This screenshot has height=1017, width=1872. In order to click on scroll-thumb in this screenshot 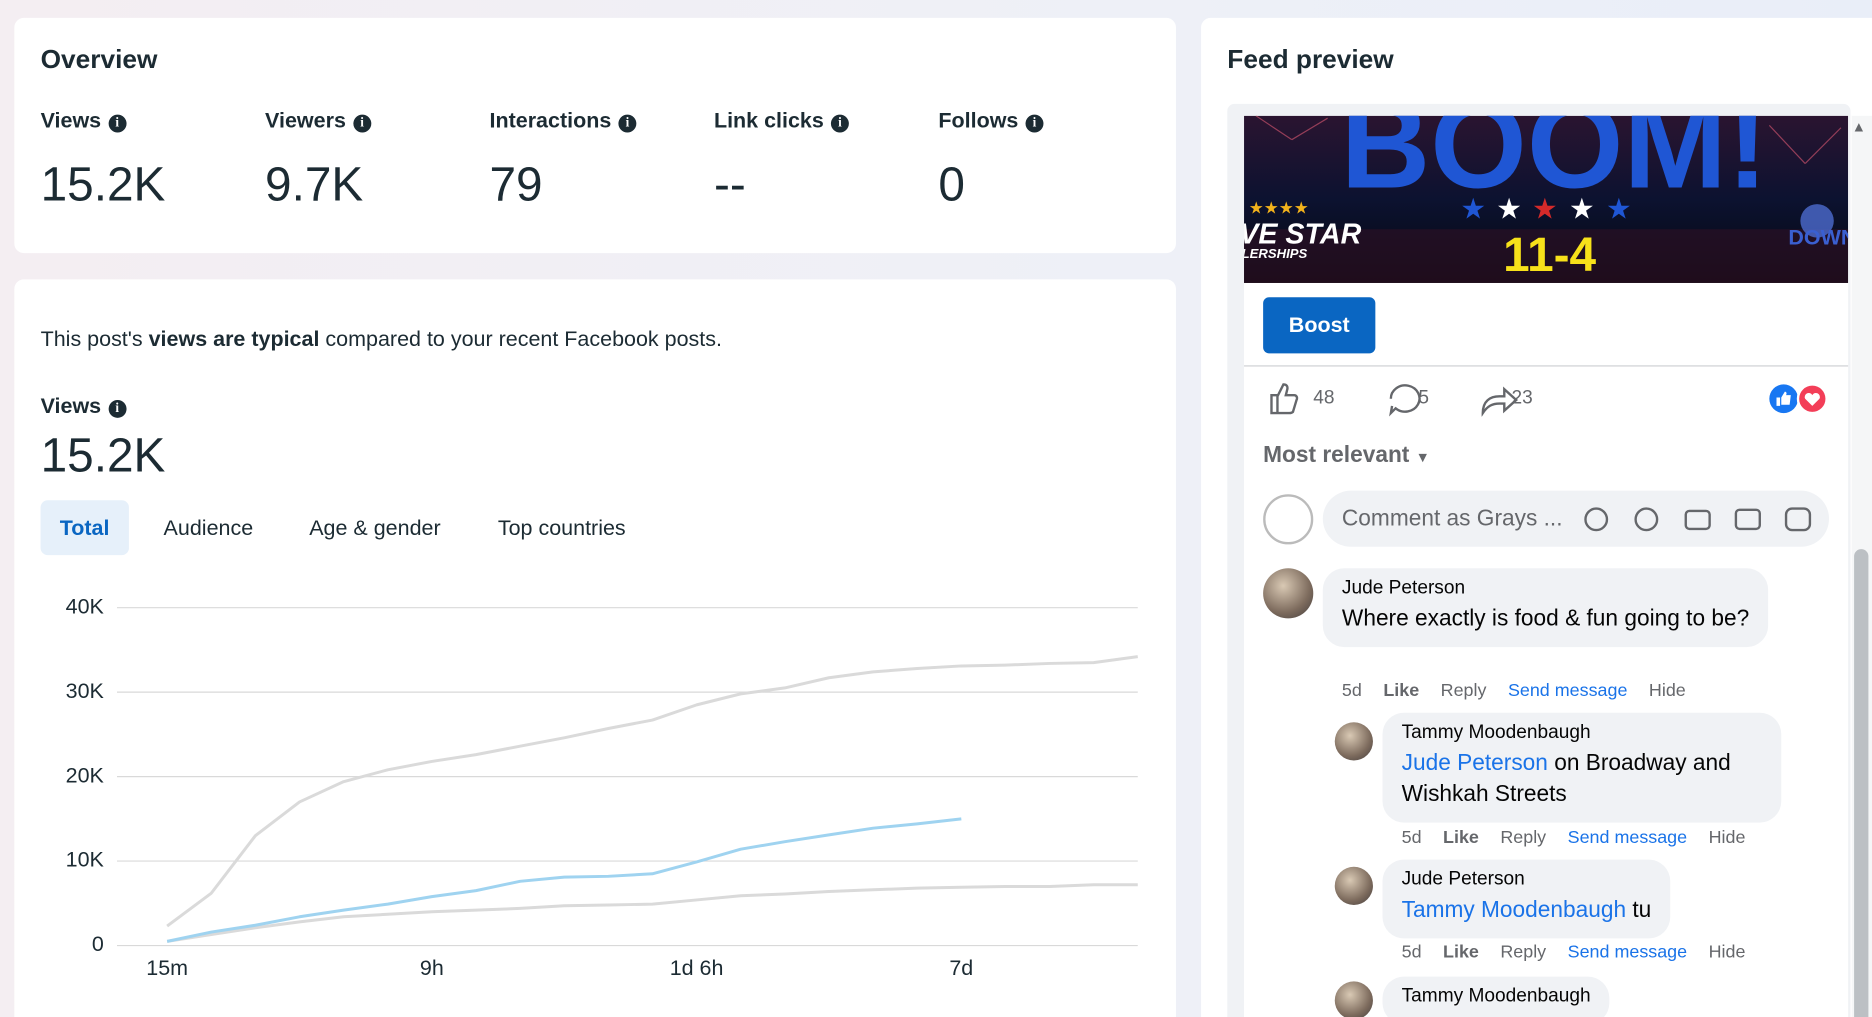, I will do `click(1861, 783)`.